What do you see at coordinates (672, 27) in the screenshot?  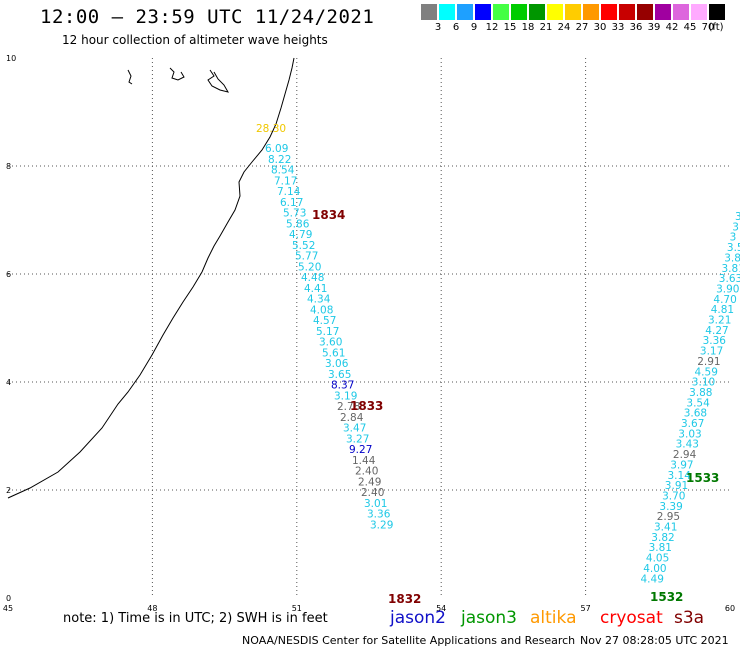 I see `scale-label: 42` at bounding box center [672, 27].